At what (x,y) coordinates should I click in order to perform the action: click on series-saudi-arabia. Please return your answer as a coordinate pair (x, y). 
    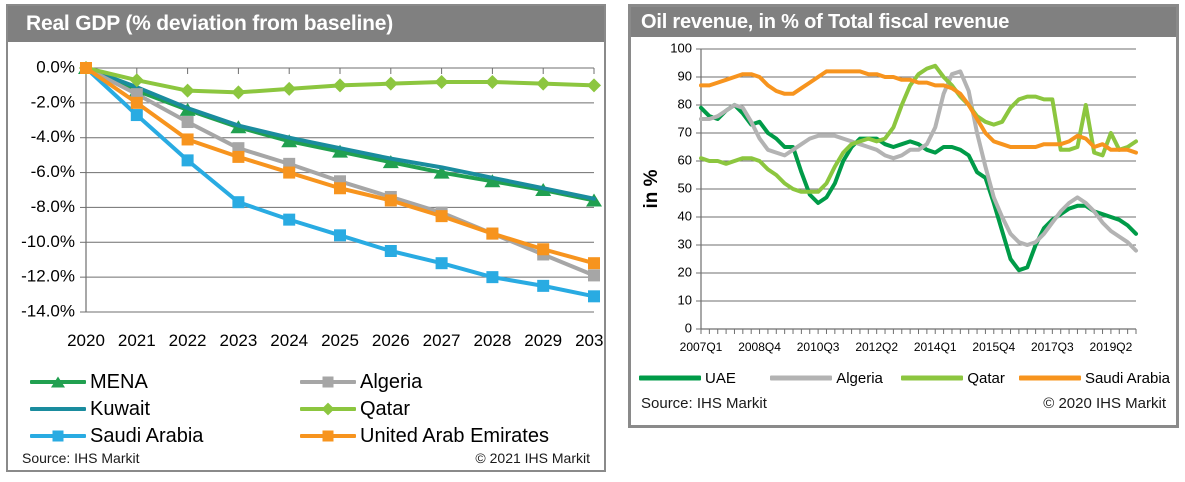
    Looking at the image, I should click on (918, 112).